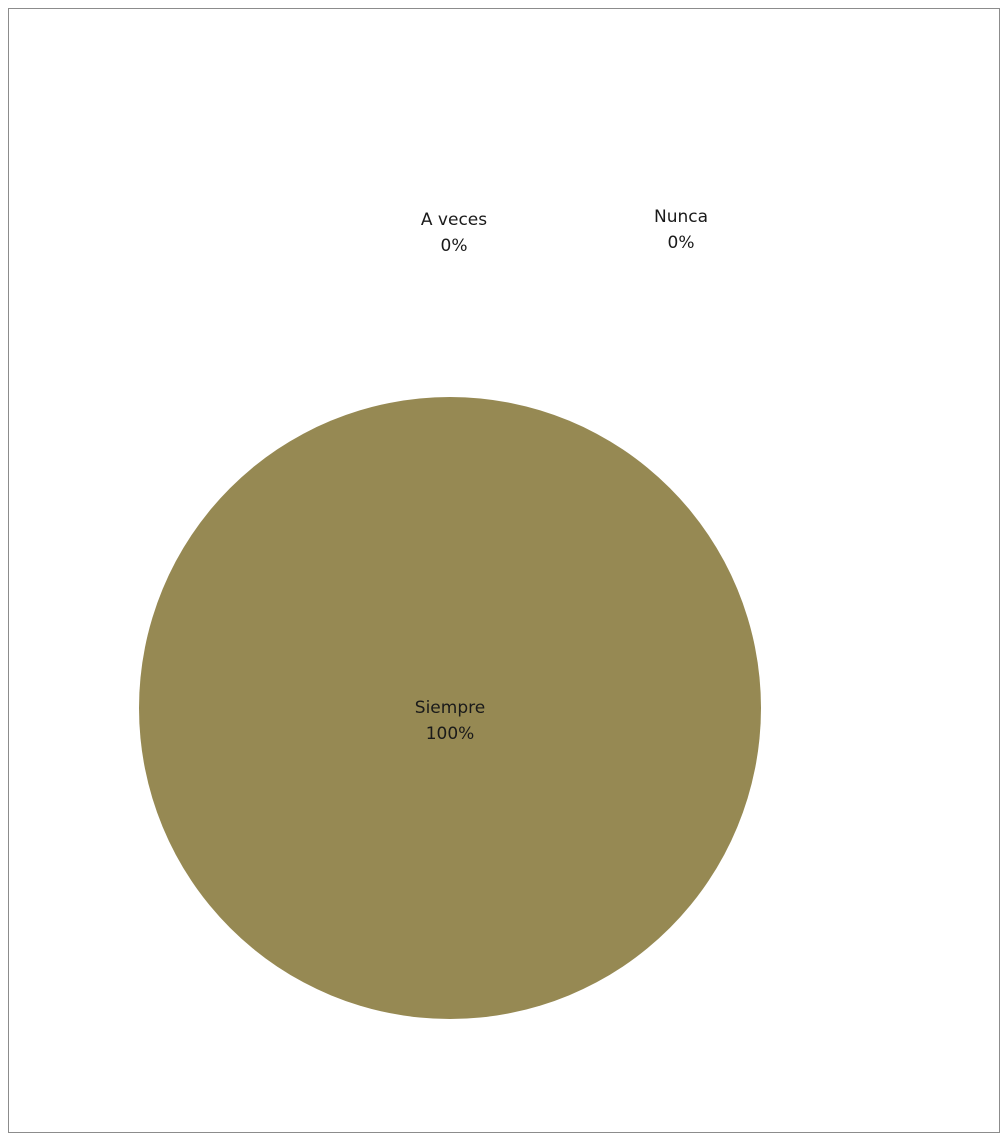  Describe the element at coordinates (450, 721) in the screenshot. I see `data-label-siempre: Siempre 100%` at that location.